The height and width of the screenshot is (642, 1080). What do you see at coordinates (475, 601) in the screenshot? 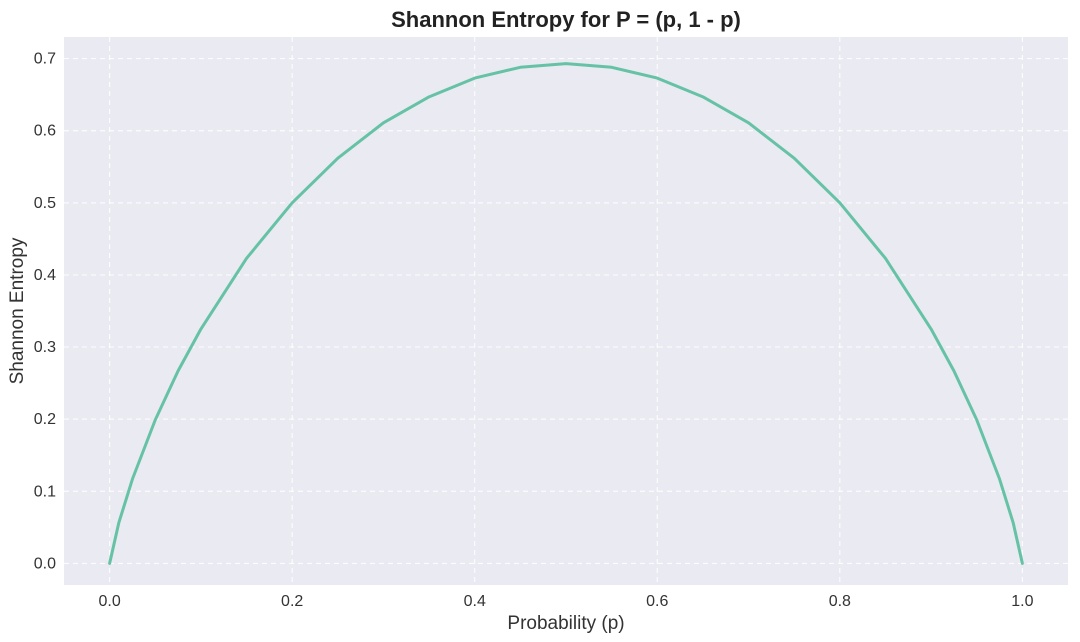
I see `x-tick-label: 0.4` at bounding box center [475, 601].